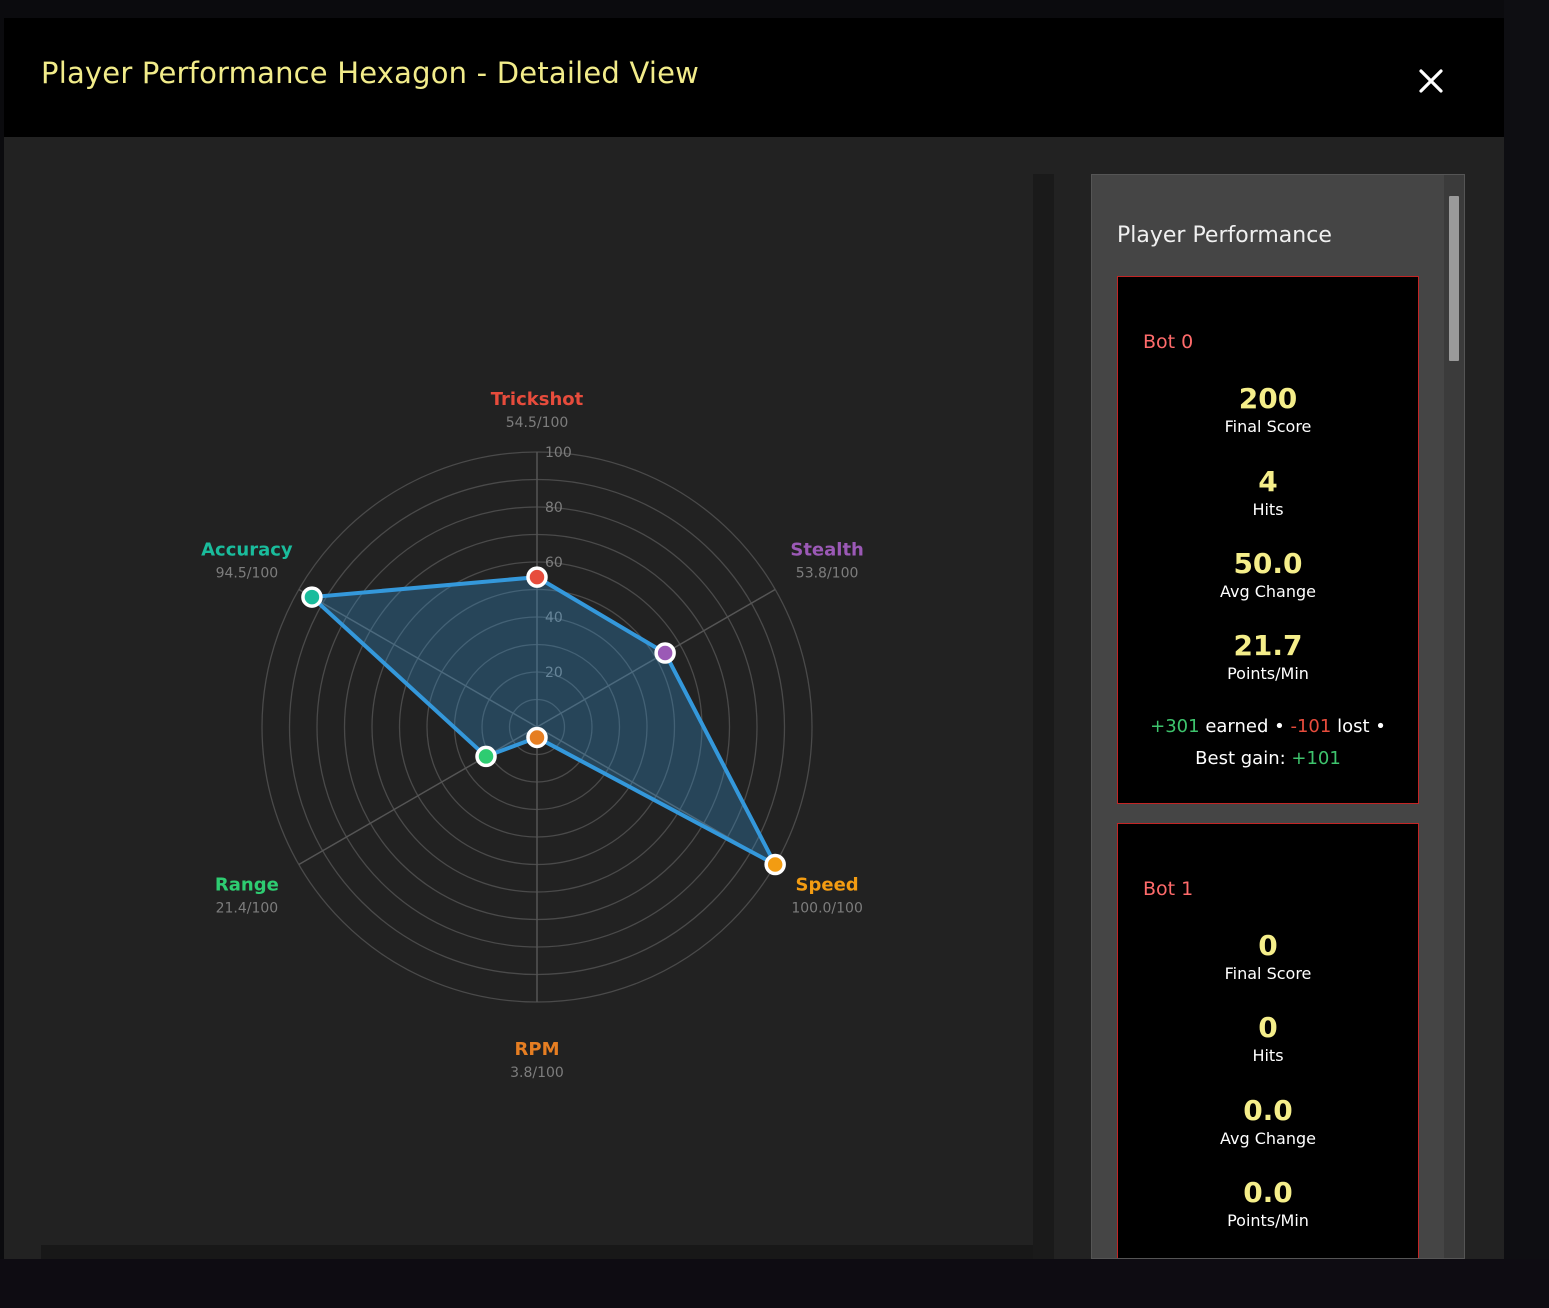  What do you see at coordinates (554, 508) in the screenshot?
I see `radial-tick-label: 80` at bounding box center [554, 508].